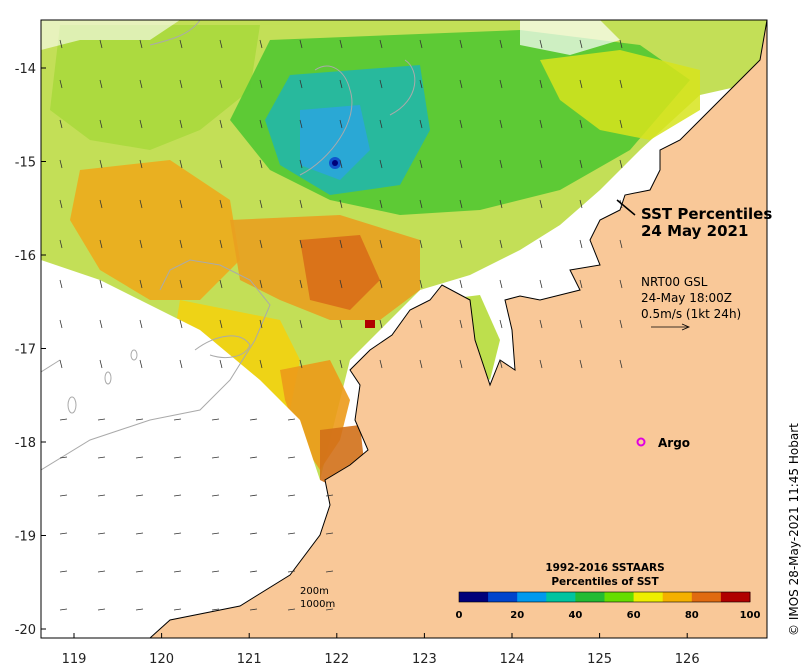  What do you see at coordinates (25, 163) in the screenshot?
I see `lat-tick-label: -15` at bounding box center [25, 163].